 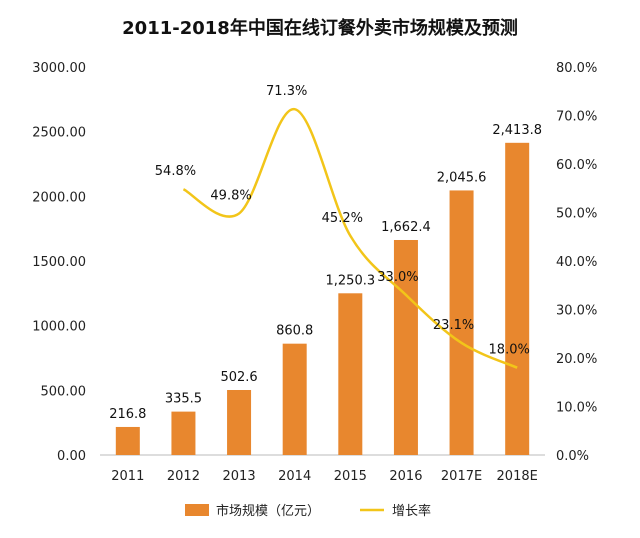 What do you see at coordinates (230, 195) in the screenshot?
I see `line-value-label: 49.8%` at bounding box center [230, 195].